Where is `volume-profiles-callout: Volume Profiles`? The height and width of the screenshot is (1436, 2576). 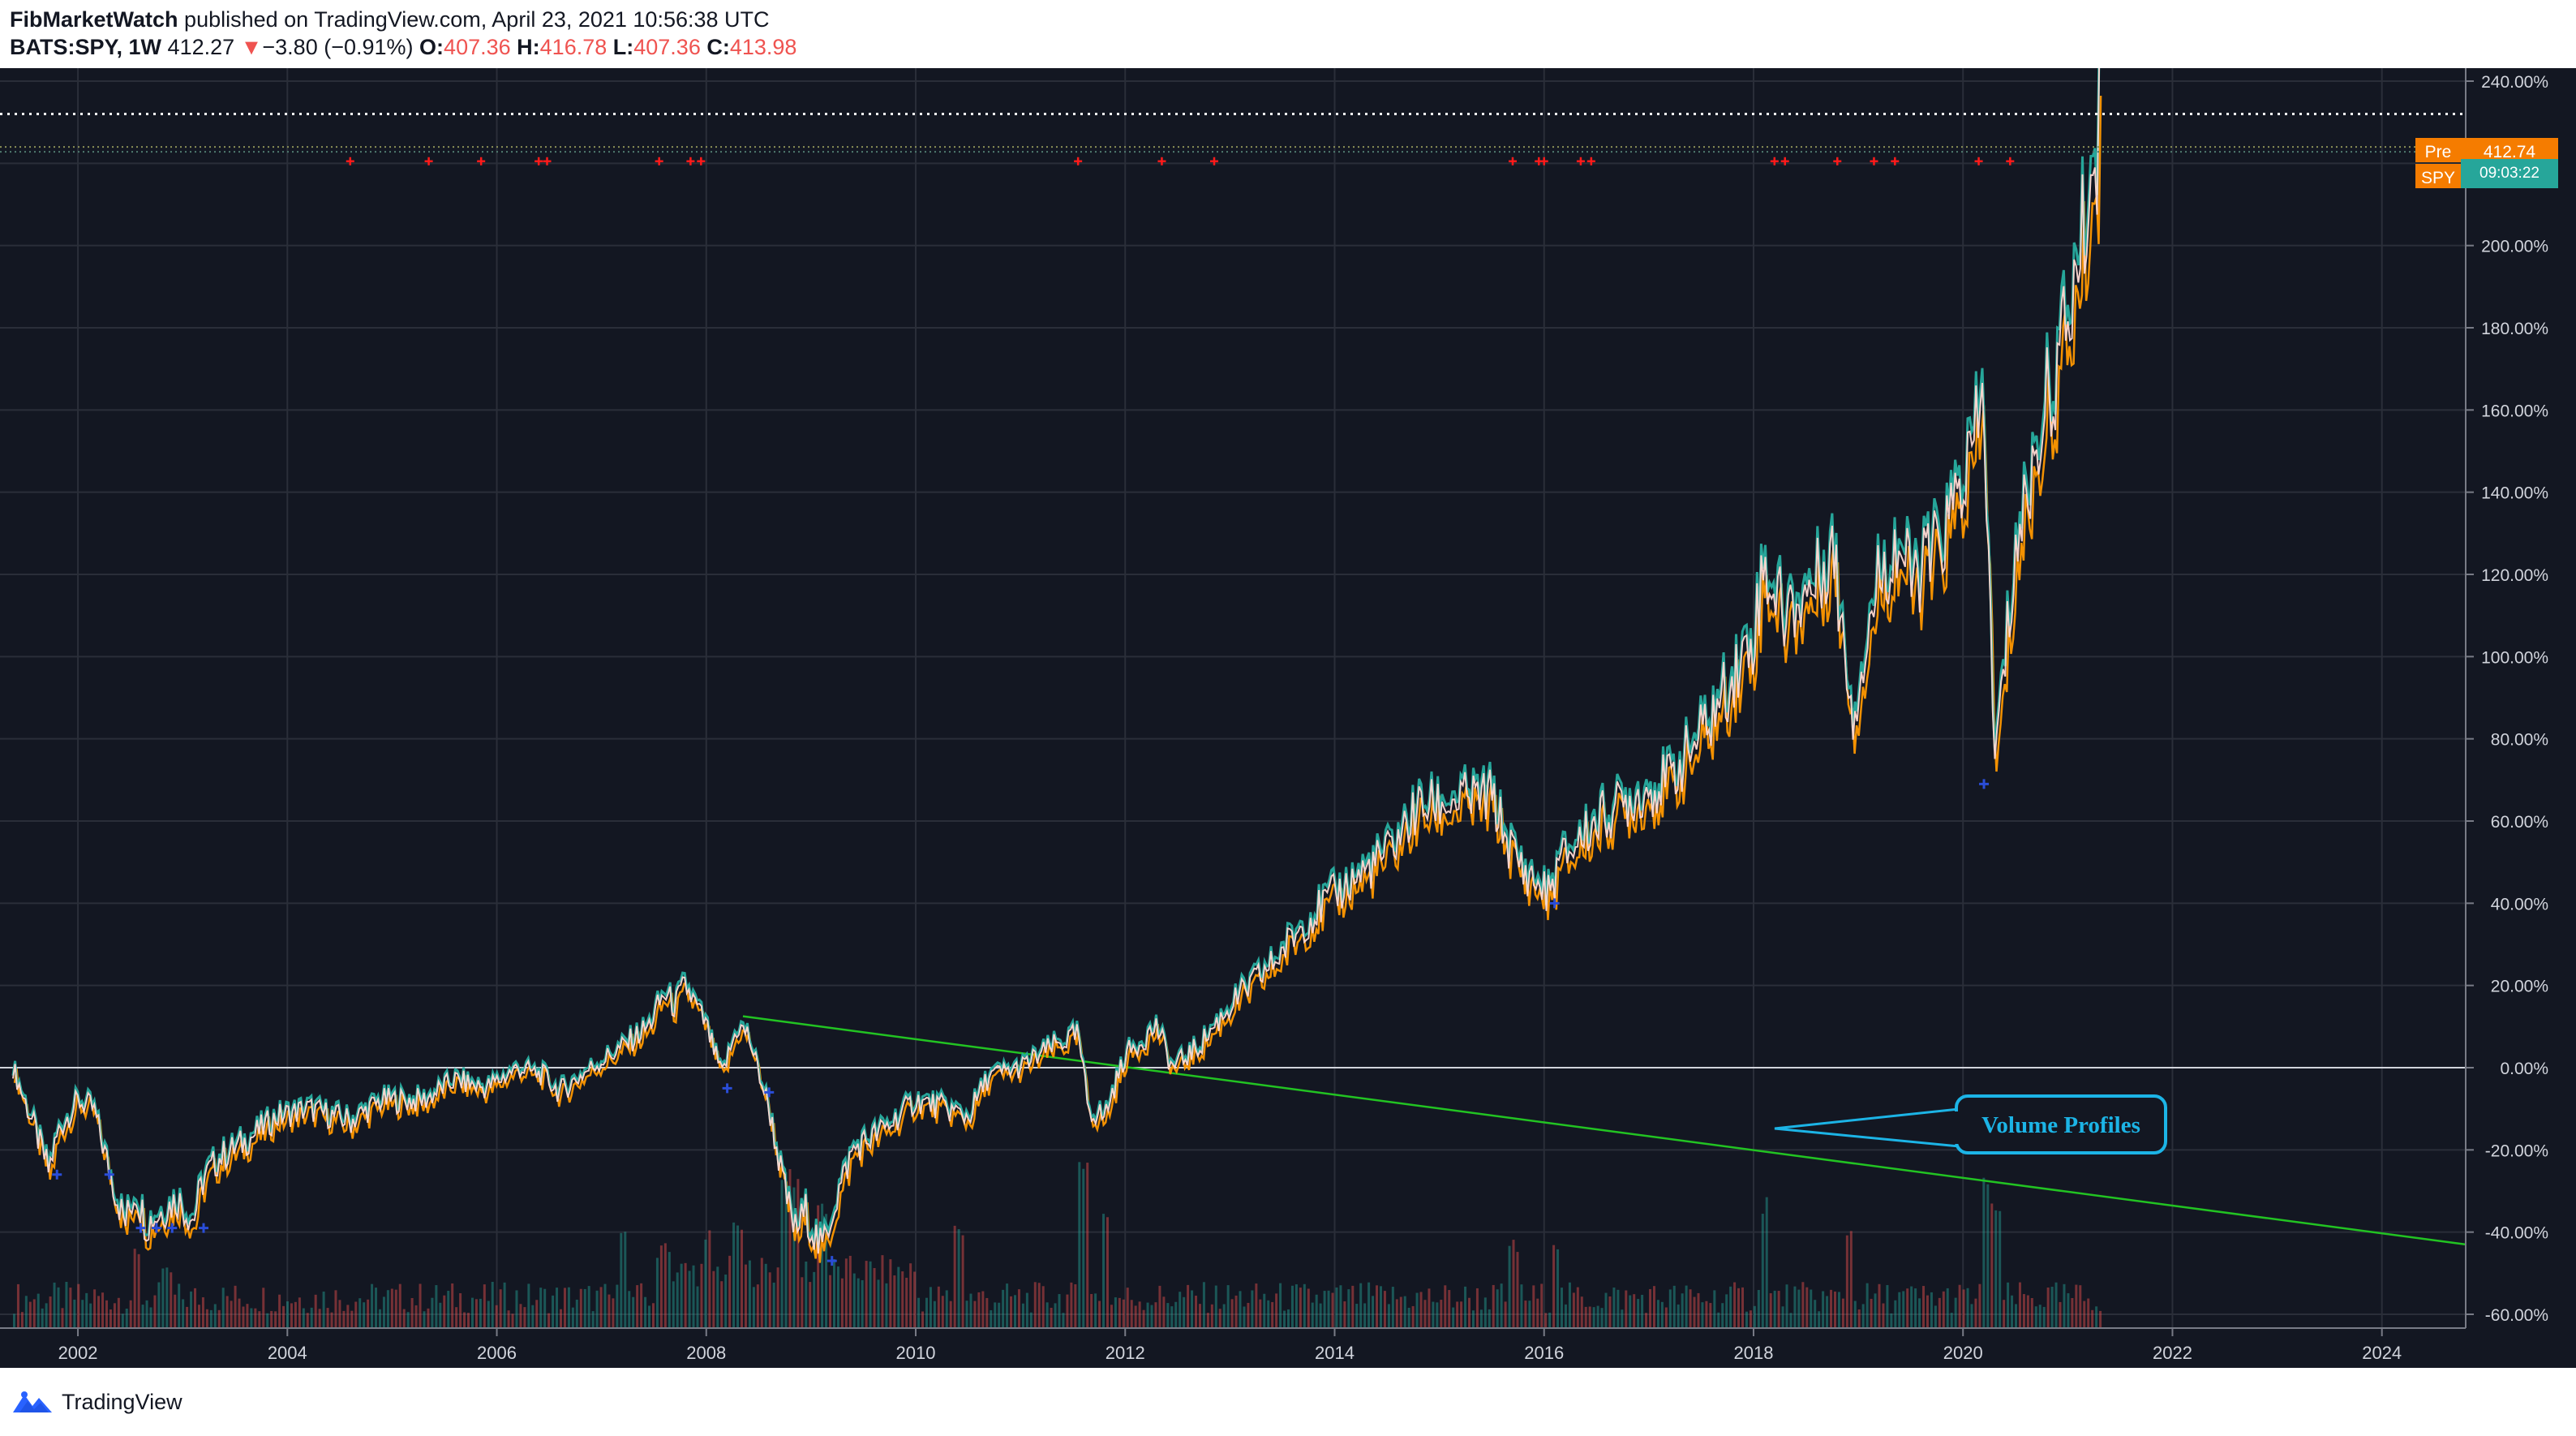
volume-profiles-callout: Volume Profiles is located at coordinates (1970, 1124).